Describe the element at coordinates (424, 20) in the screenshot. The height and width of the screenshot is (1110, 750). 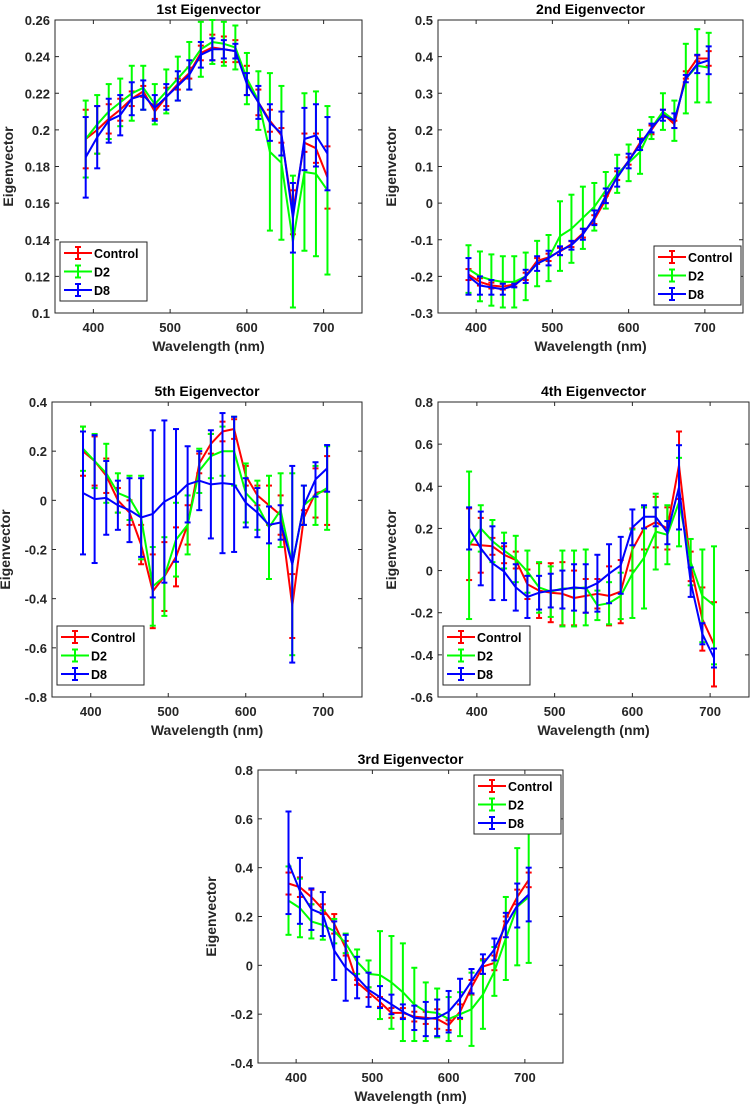
I see `y-tick-label: 0.5` at that location.